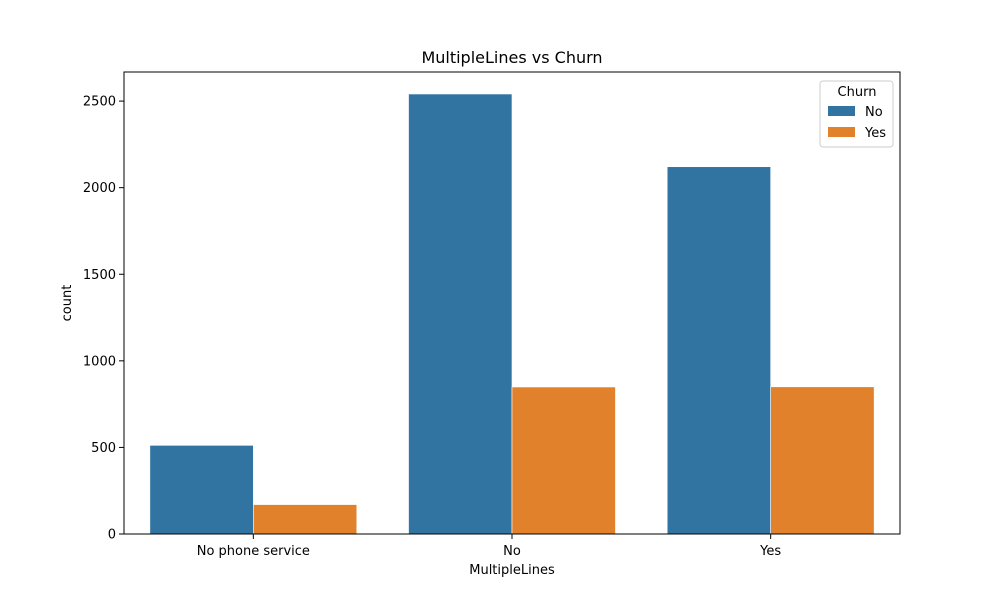 The height and width of the screenshot is (600, 1000). What do you see at coordinates (103, 448) in the screenshot?
I see `y-tick-label: 500` at bounding box center [103, 448].